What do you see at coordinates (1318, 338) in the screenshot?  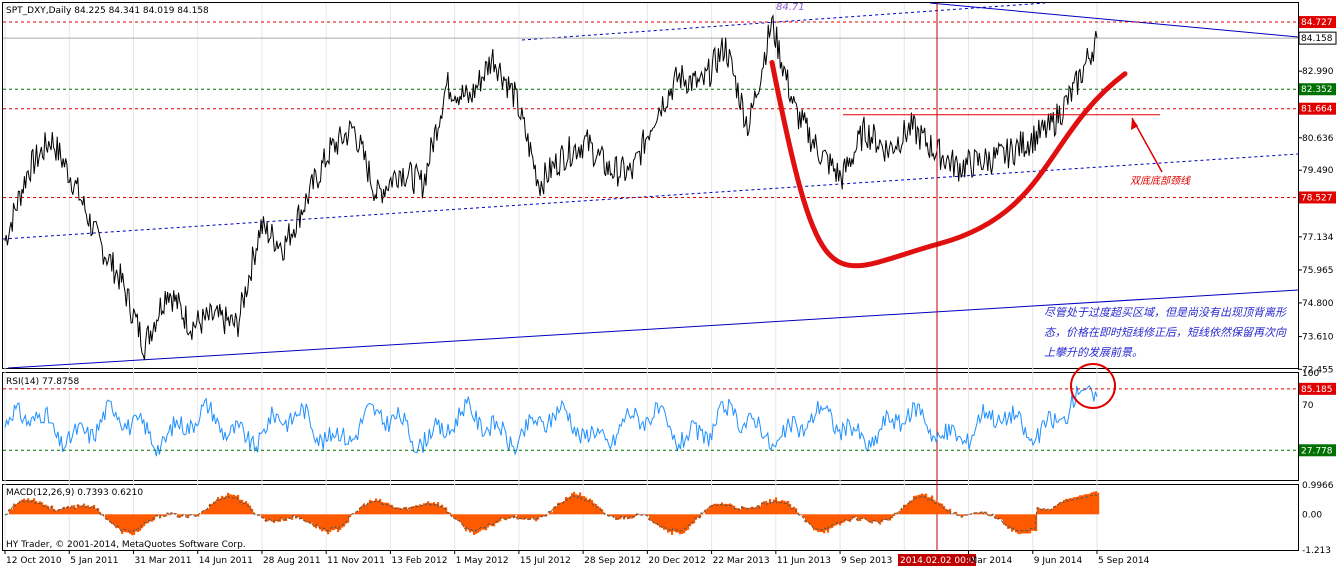 I see `y-tick-label: 73.610` at bounding box center [1318, 338].